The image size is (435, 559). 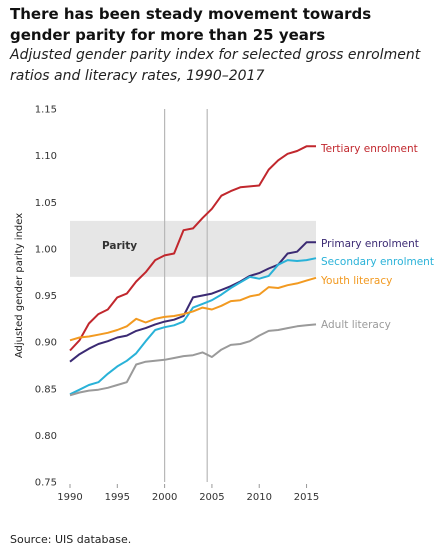 What do you see at coordinates (377, 262) in the screenshot?
I see `series-label-secondary-enrolment: Secondary enrolment` at bounding box center [377, 262].